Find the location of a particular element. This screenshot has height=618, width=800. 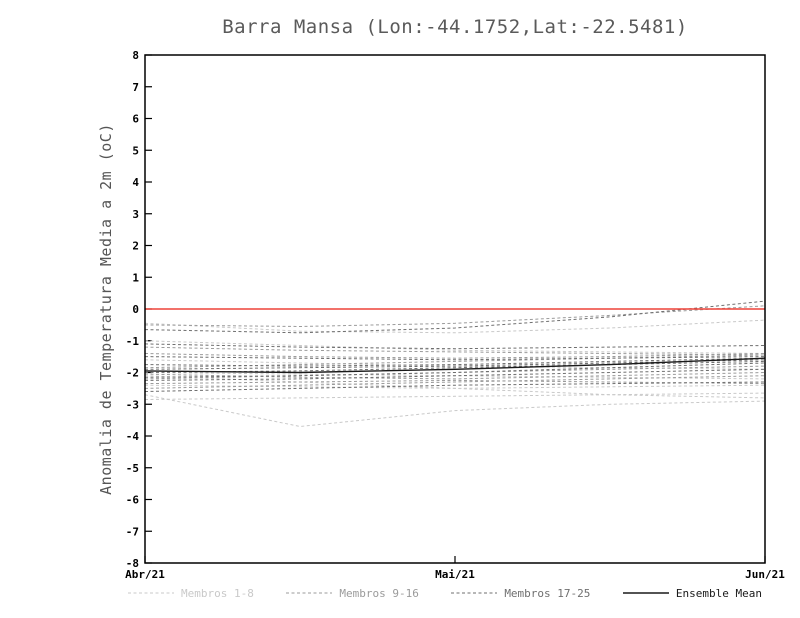

ensemble-mean-line is located at coordinates (455, 365).